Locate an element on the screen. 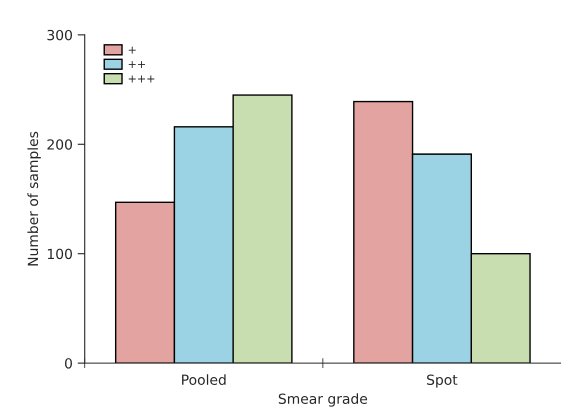  y-tick-label: 0 is located at coordinates (68, 363).